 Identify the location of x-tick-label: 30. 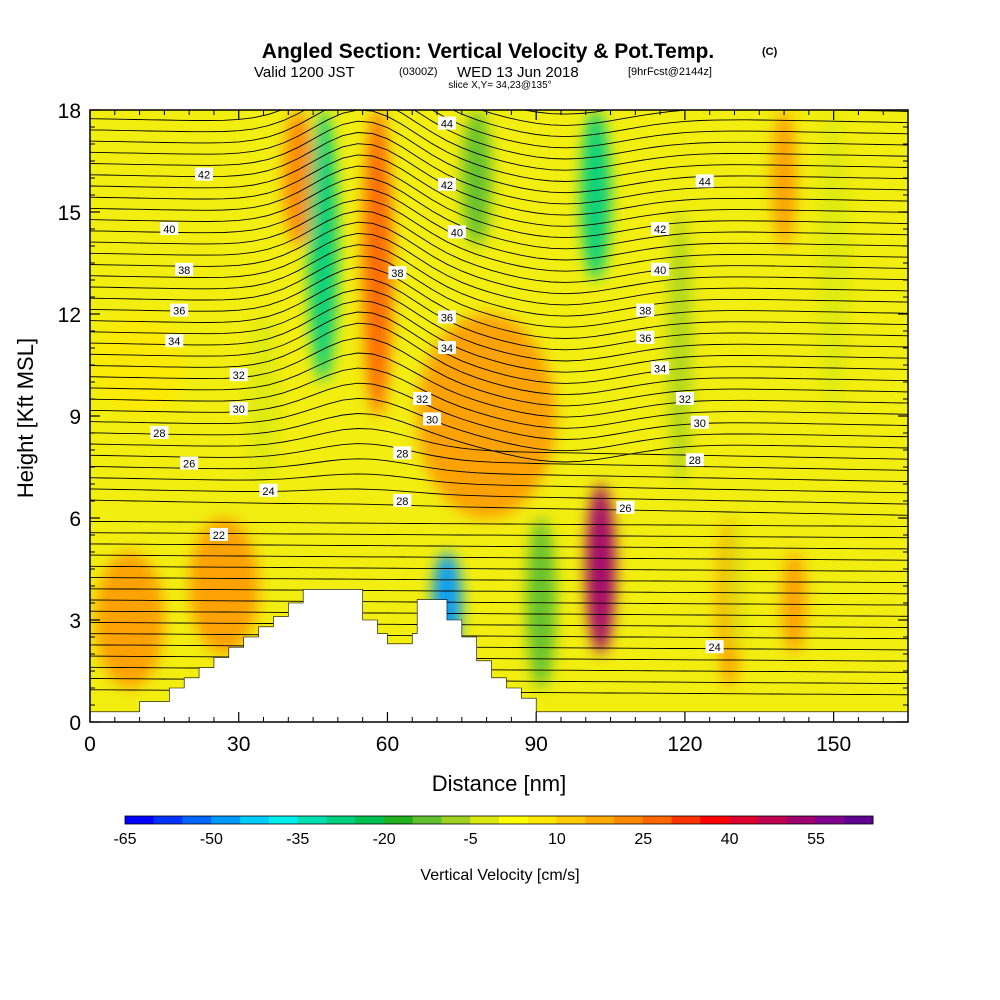
(238, 744).